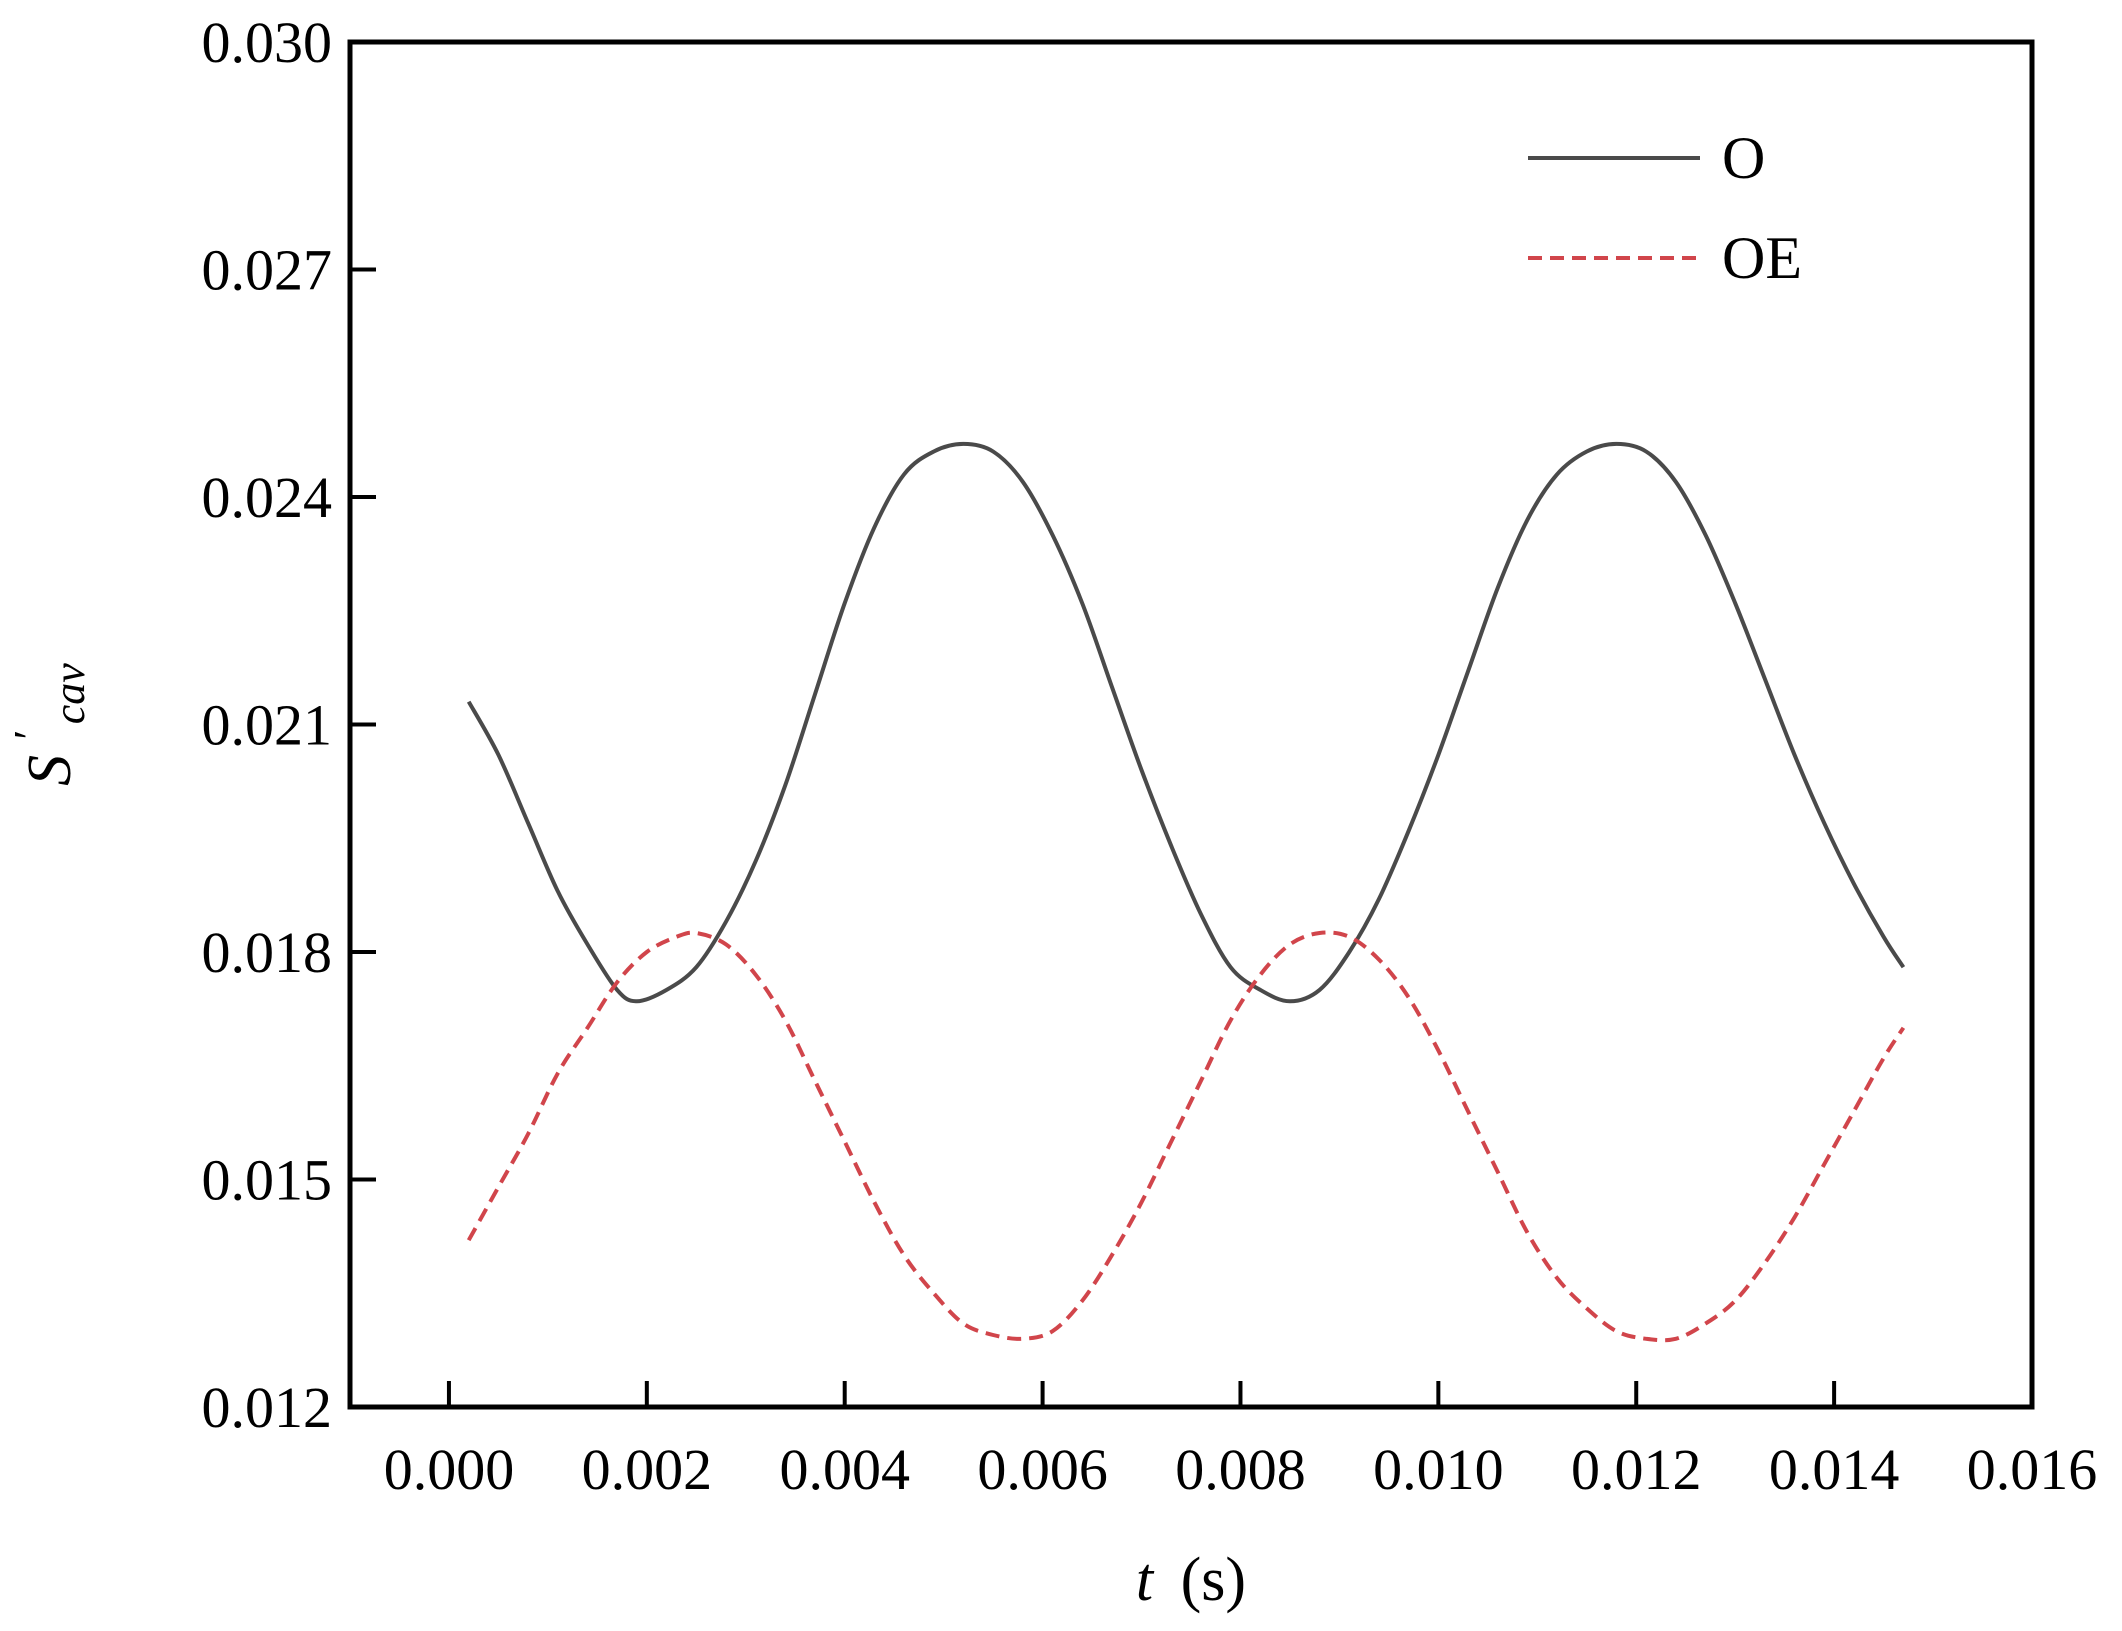 This screenshot has height=1631, width=2122. Describe the element at coordinates (267, 952) in the screenshot. I see `y-tick-label: 0.018` at that location.